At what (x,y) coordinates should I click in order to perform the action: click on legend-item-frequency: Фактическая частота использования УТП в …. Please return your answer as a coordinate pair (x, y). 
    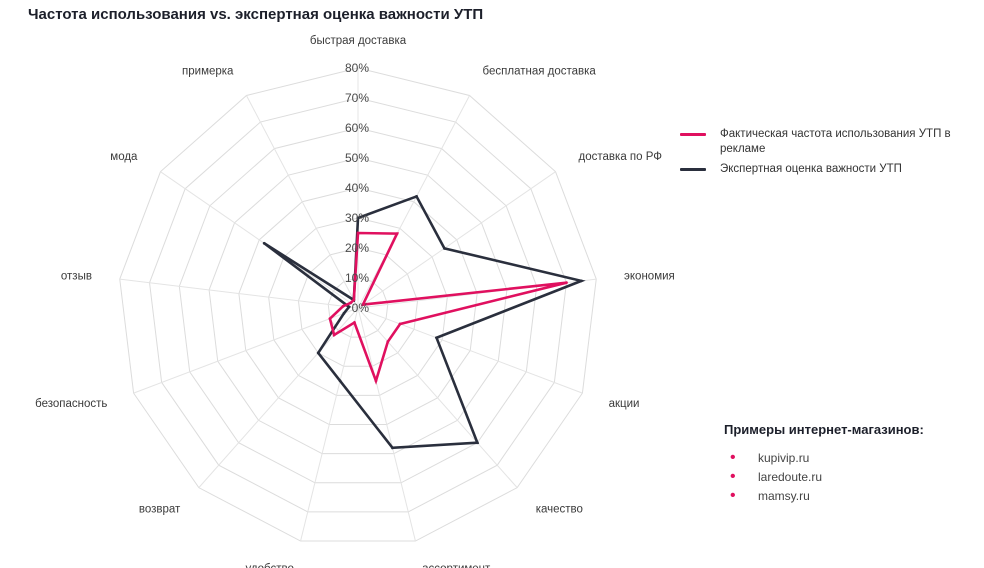
    Looking at the image, I should click on (830, 142).